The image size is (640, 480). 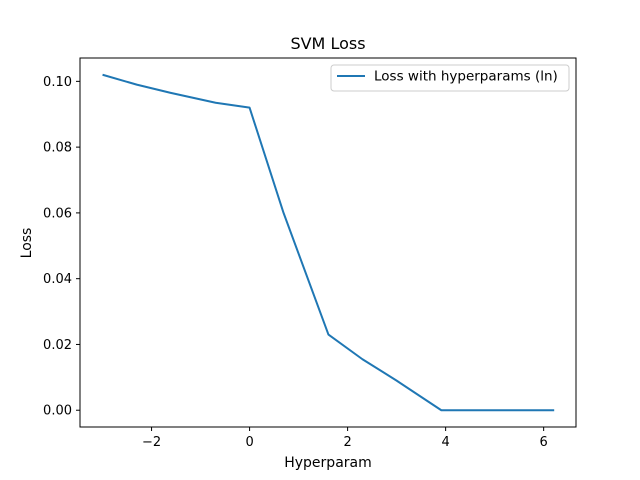 What do you see at coordinates (151, 442) in the screenshot?
I see `x-tick-label: −2` at bounding box center [151, 442].